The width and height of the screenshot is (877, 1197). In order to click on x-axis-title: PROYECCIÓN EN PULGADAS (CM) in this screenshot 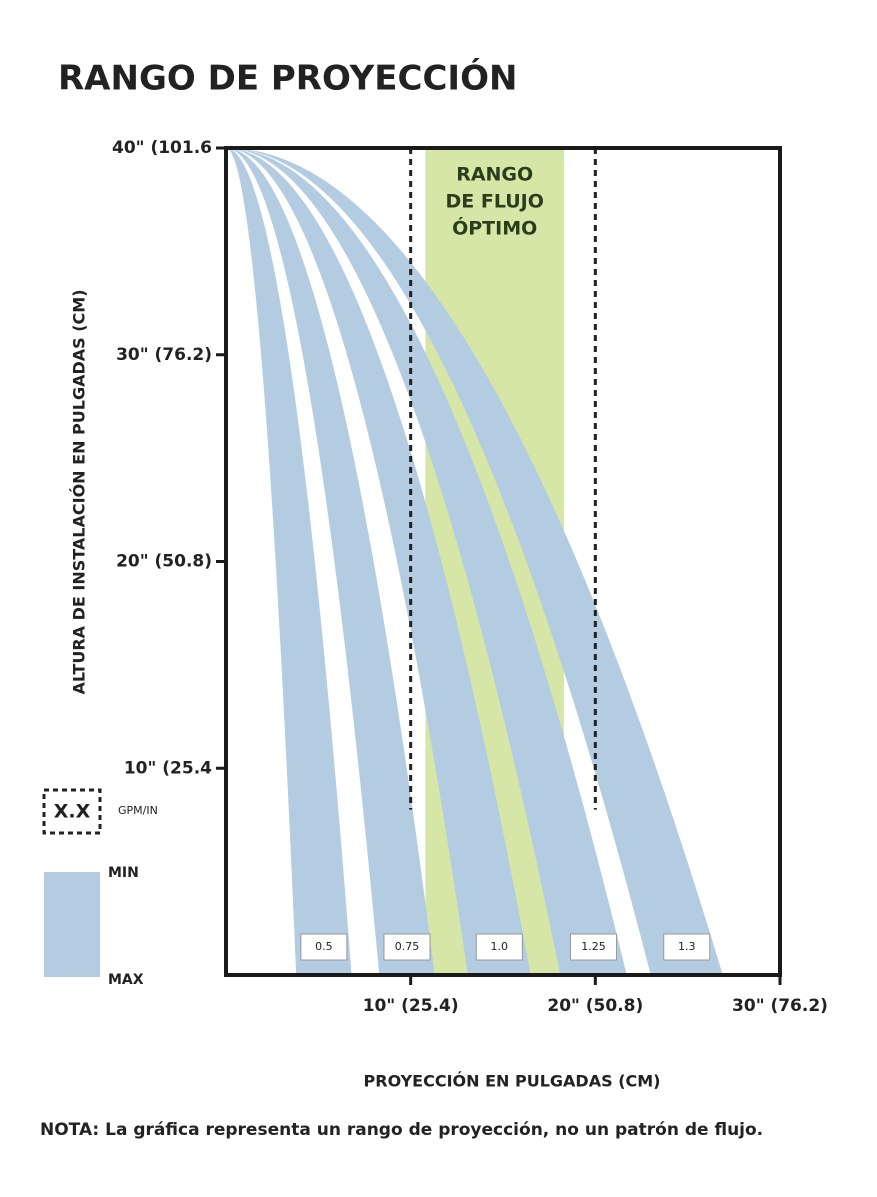, I will do `click(512, 1081)`.